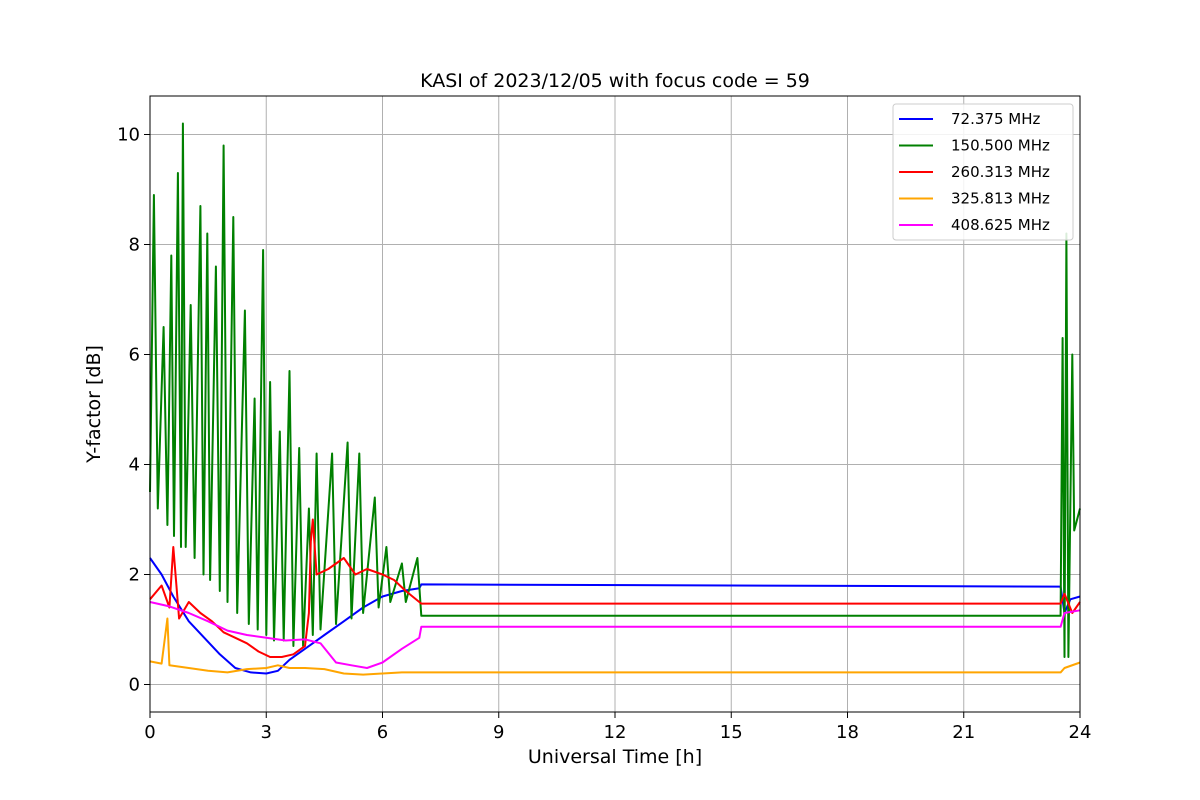  I want to click on chart-title: KASI of 2023/12/05 with focus code = 59, so click(615, 81).